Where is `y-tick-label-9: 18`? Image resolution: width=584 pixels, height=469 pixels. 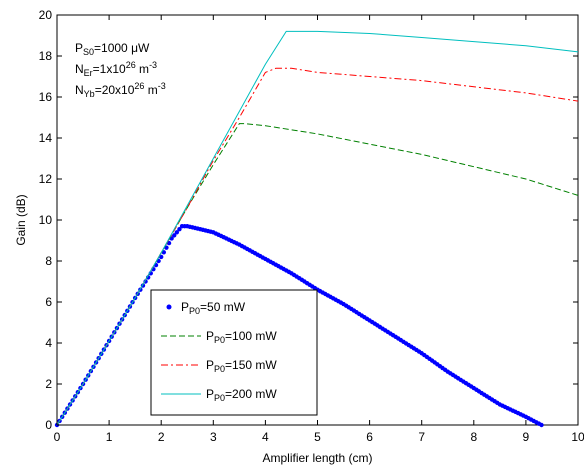
y-tick-label-9: 18 is located at coordinates (46, 56).